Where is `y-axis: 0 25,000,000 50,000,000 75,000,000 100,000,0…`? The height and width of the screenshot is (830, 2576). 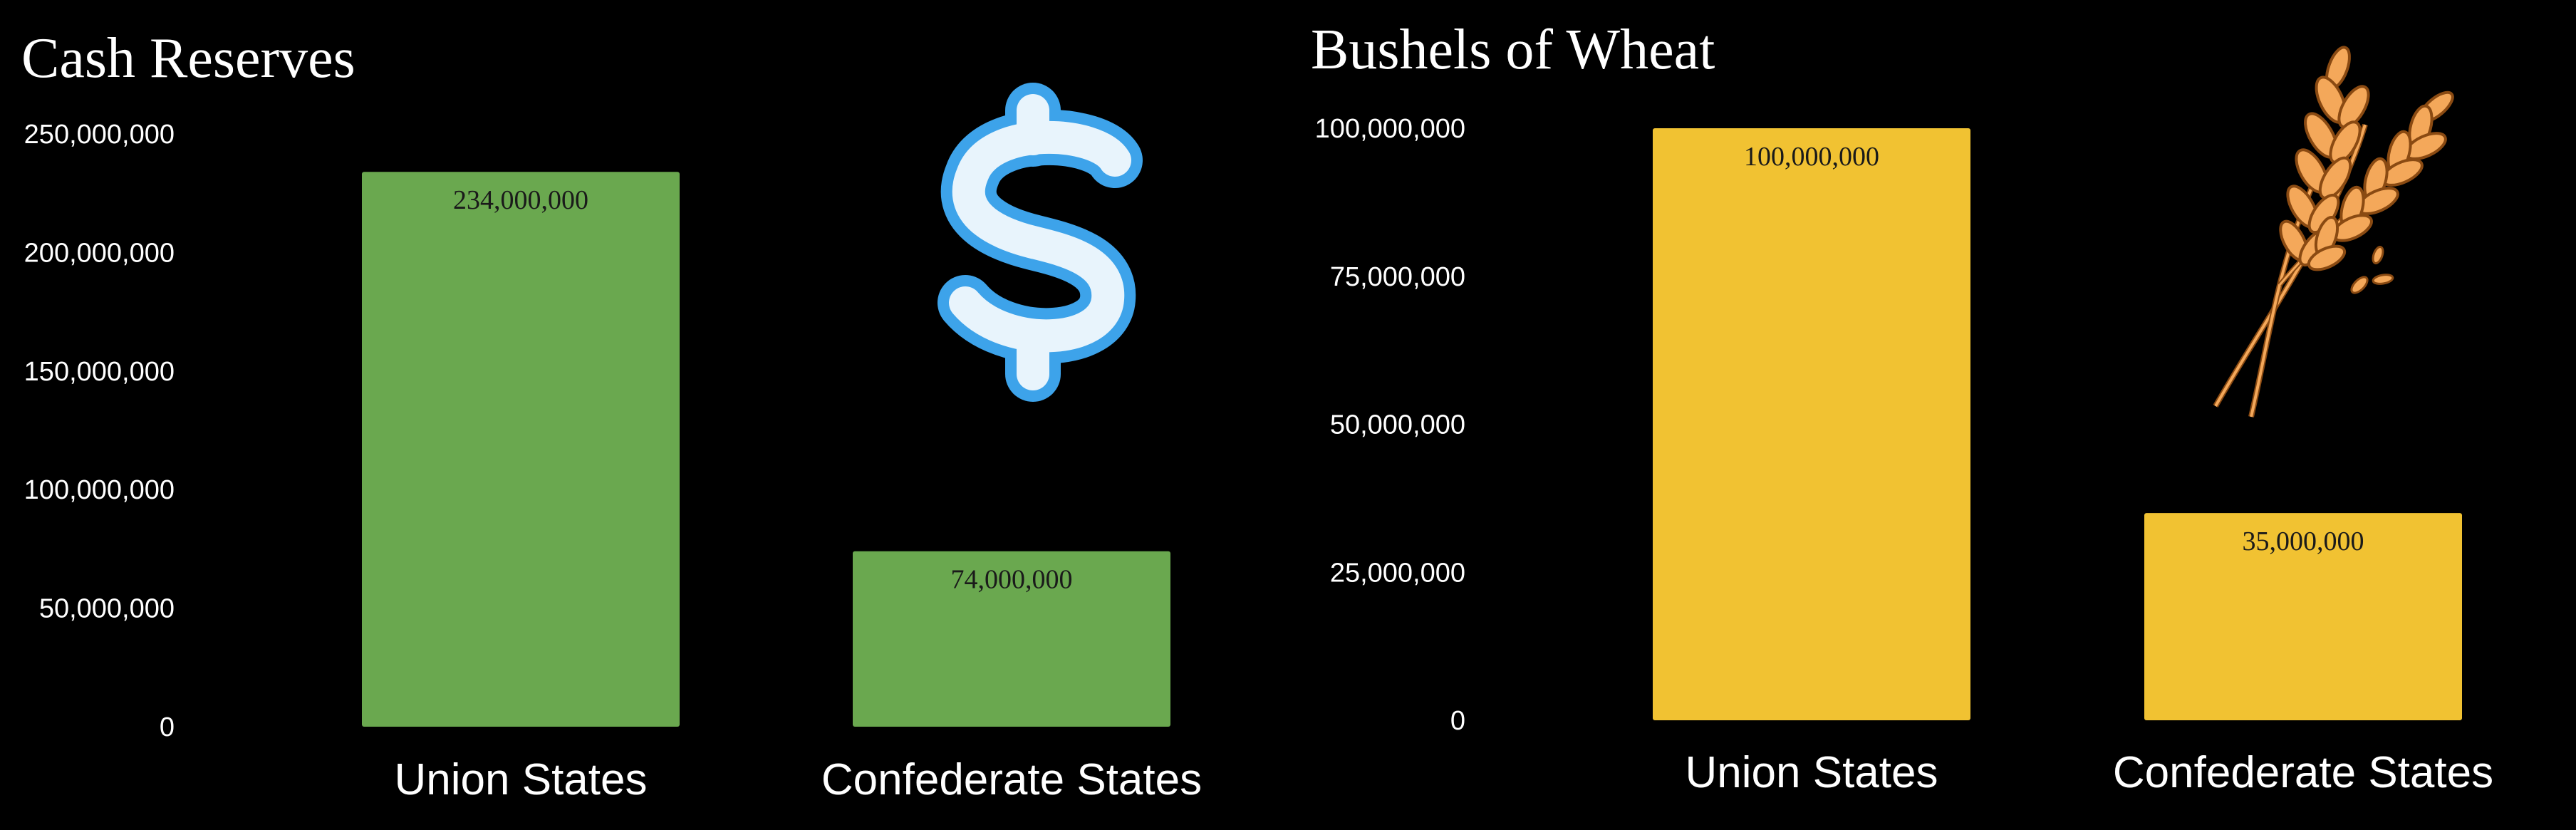 y-axis: 0 25,000,000 50,000,000 75,000,000 100,000,0… is located at coordinates (1390, 425).